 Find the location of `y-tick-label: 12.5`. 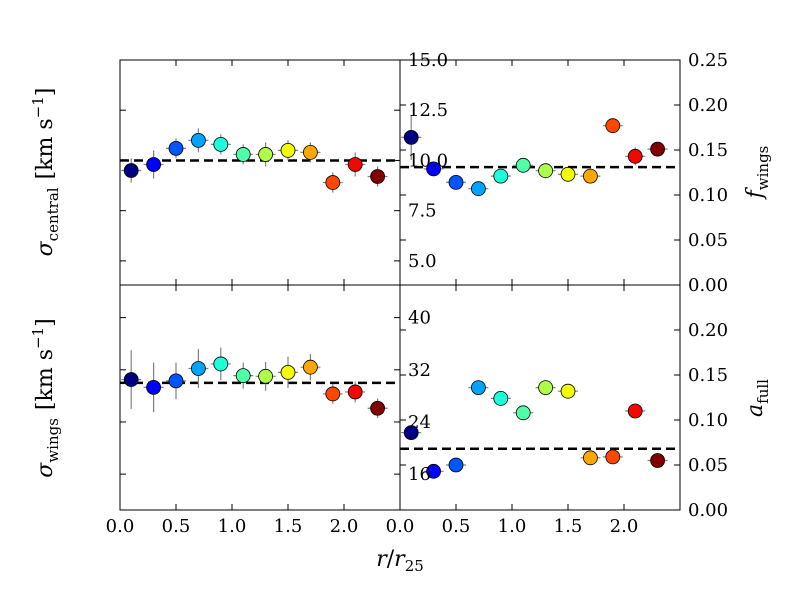

y-tick-label: 12.5 is located at coordinates (428, 110).